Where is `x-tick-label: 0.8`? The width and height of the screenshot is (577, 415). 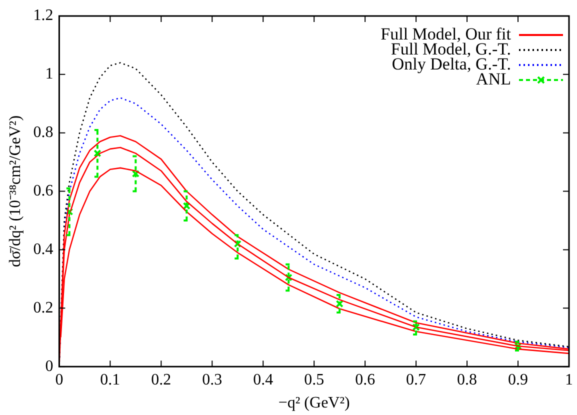
x-tick-label: 0.8 is located at coordinates (467, 379).